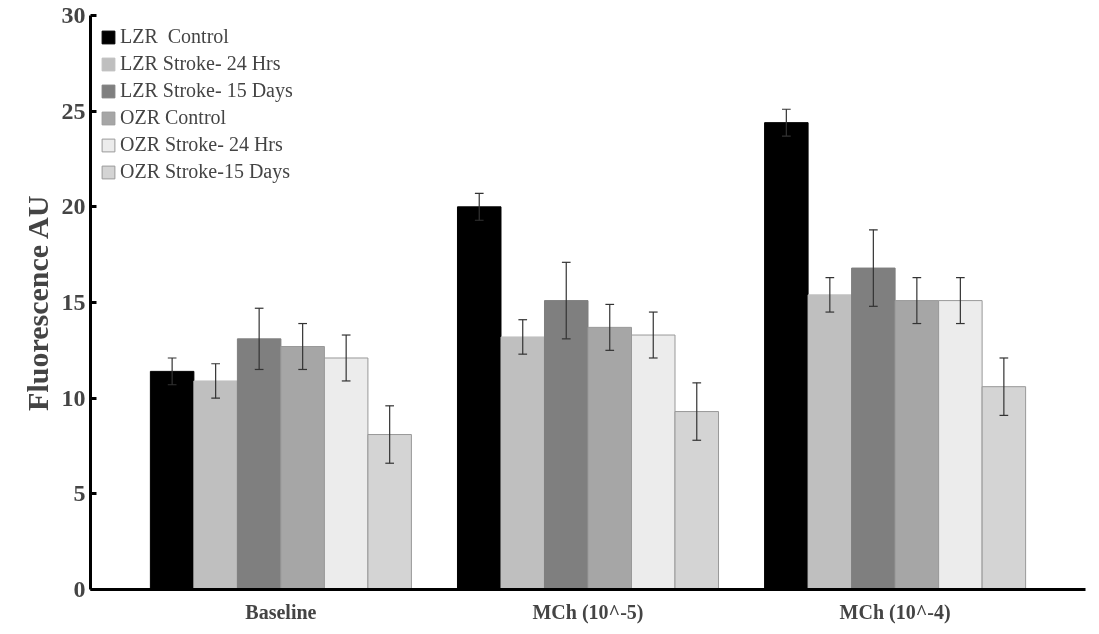  What do you see at coordinates (206, 90) in the screenshot?
I see `legend-label: LZR Stroke- 15 Days` at bounding box center [206, 90].